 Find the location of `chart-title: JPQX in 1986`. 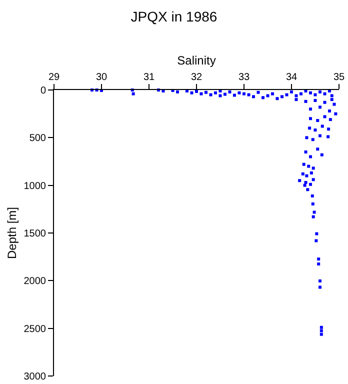

chart-title: JPQX in 1986 is located at coordinates (174, 16).